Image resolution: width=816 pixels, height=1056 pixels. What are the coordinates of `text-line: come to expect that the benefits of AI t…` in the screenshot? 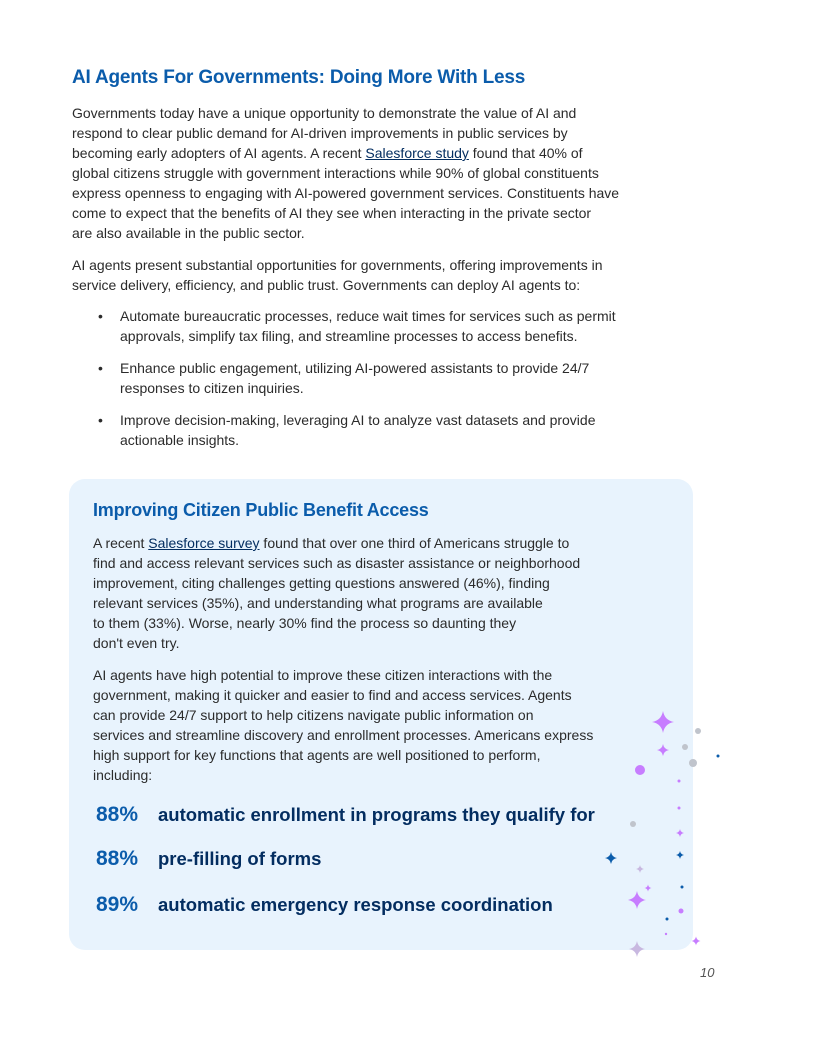 It's located at (332, 213).